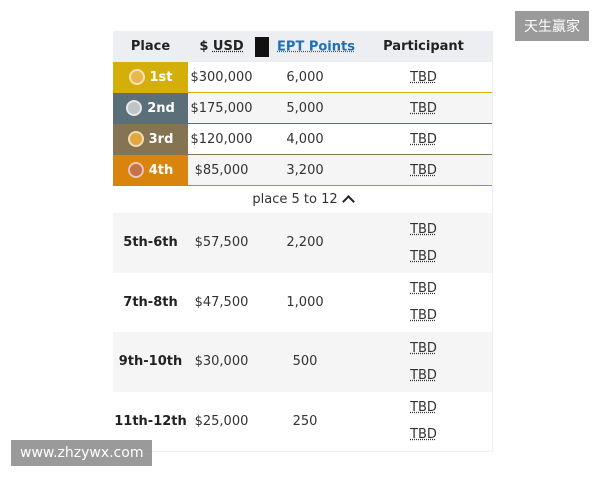 This screenshot has width=600, height=480. Describe the element at coordinates (221, 139) in the screenshot. I see `usd-cell: $120,000` at that location.